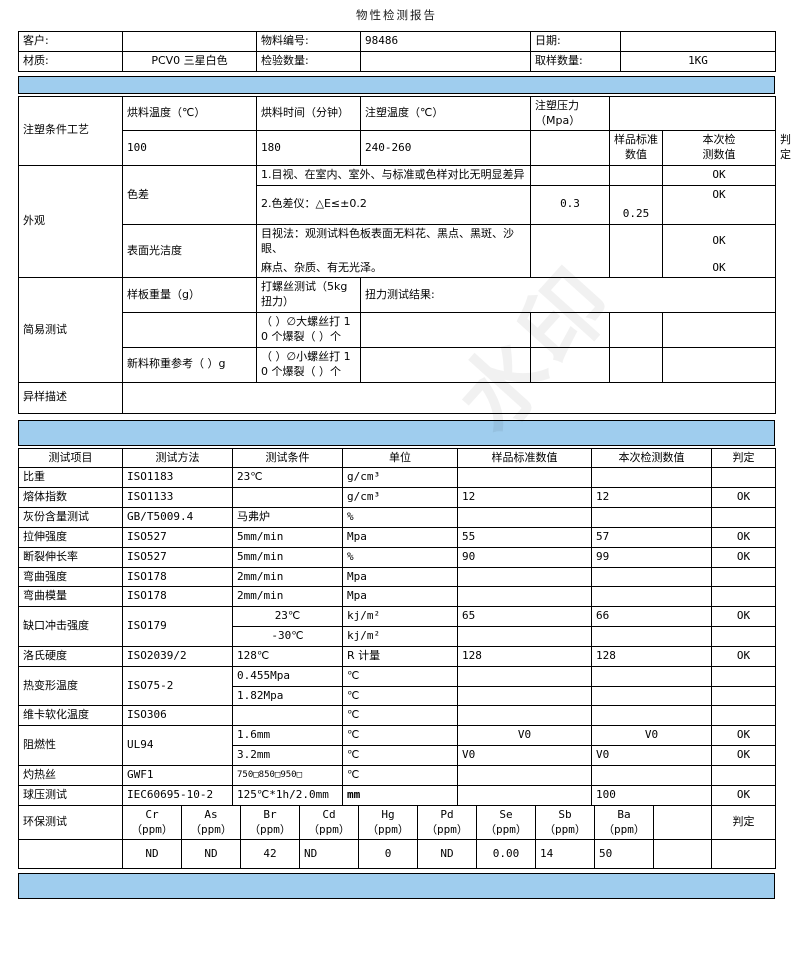 This screenshot has width=793, height=969. What do you see at coordinates (698, 61) in the screenshot?
I see `sample-qty-value: 1KG` at bounding box center [698, 61].